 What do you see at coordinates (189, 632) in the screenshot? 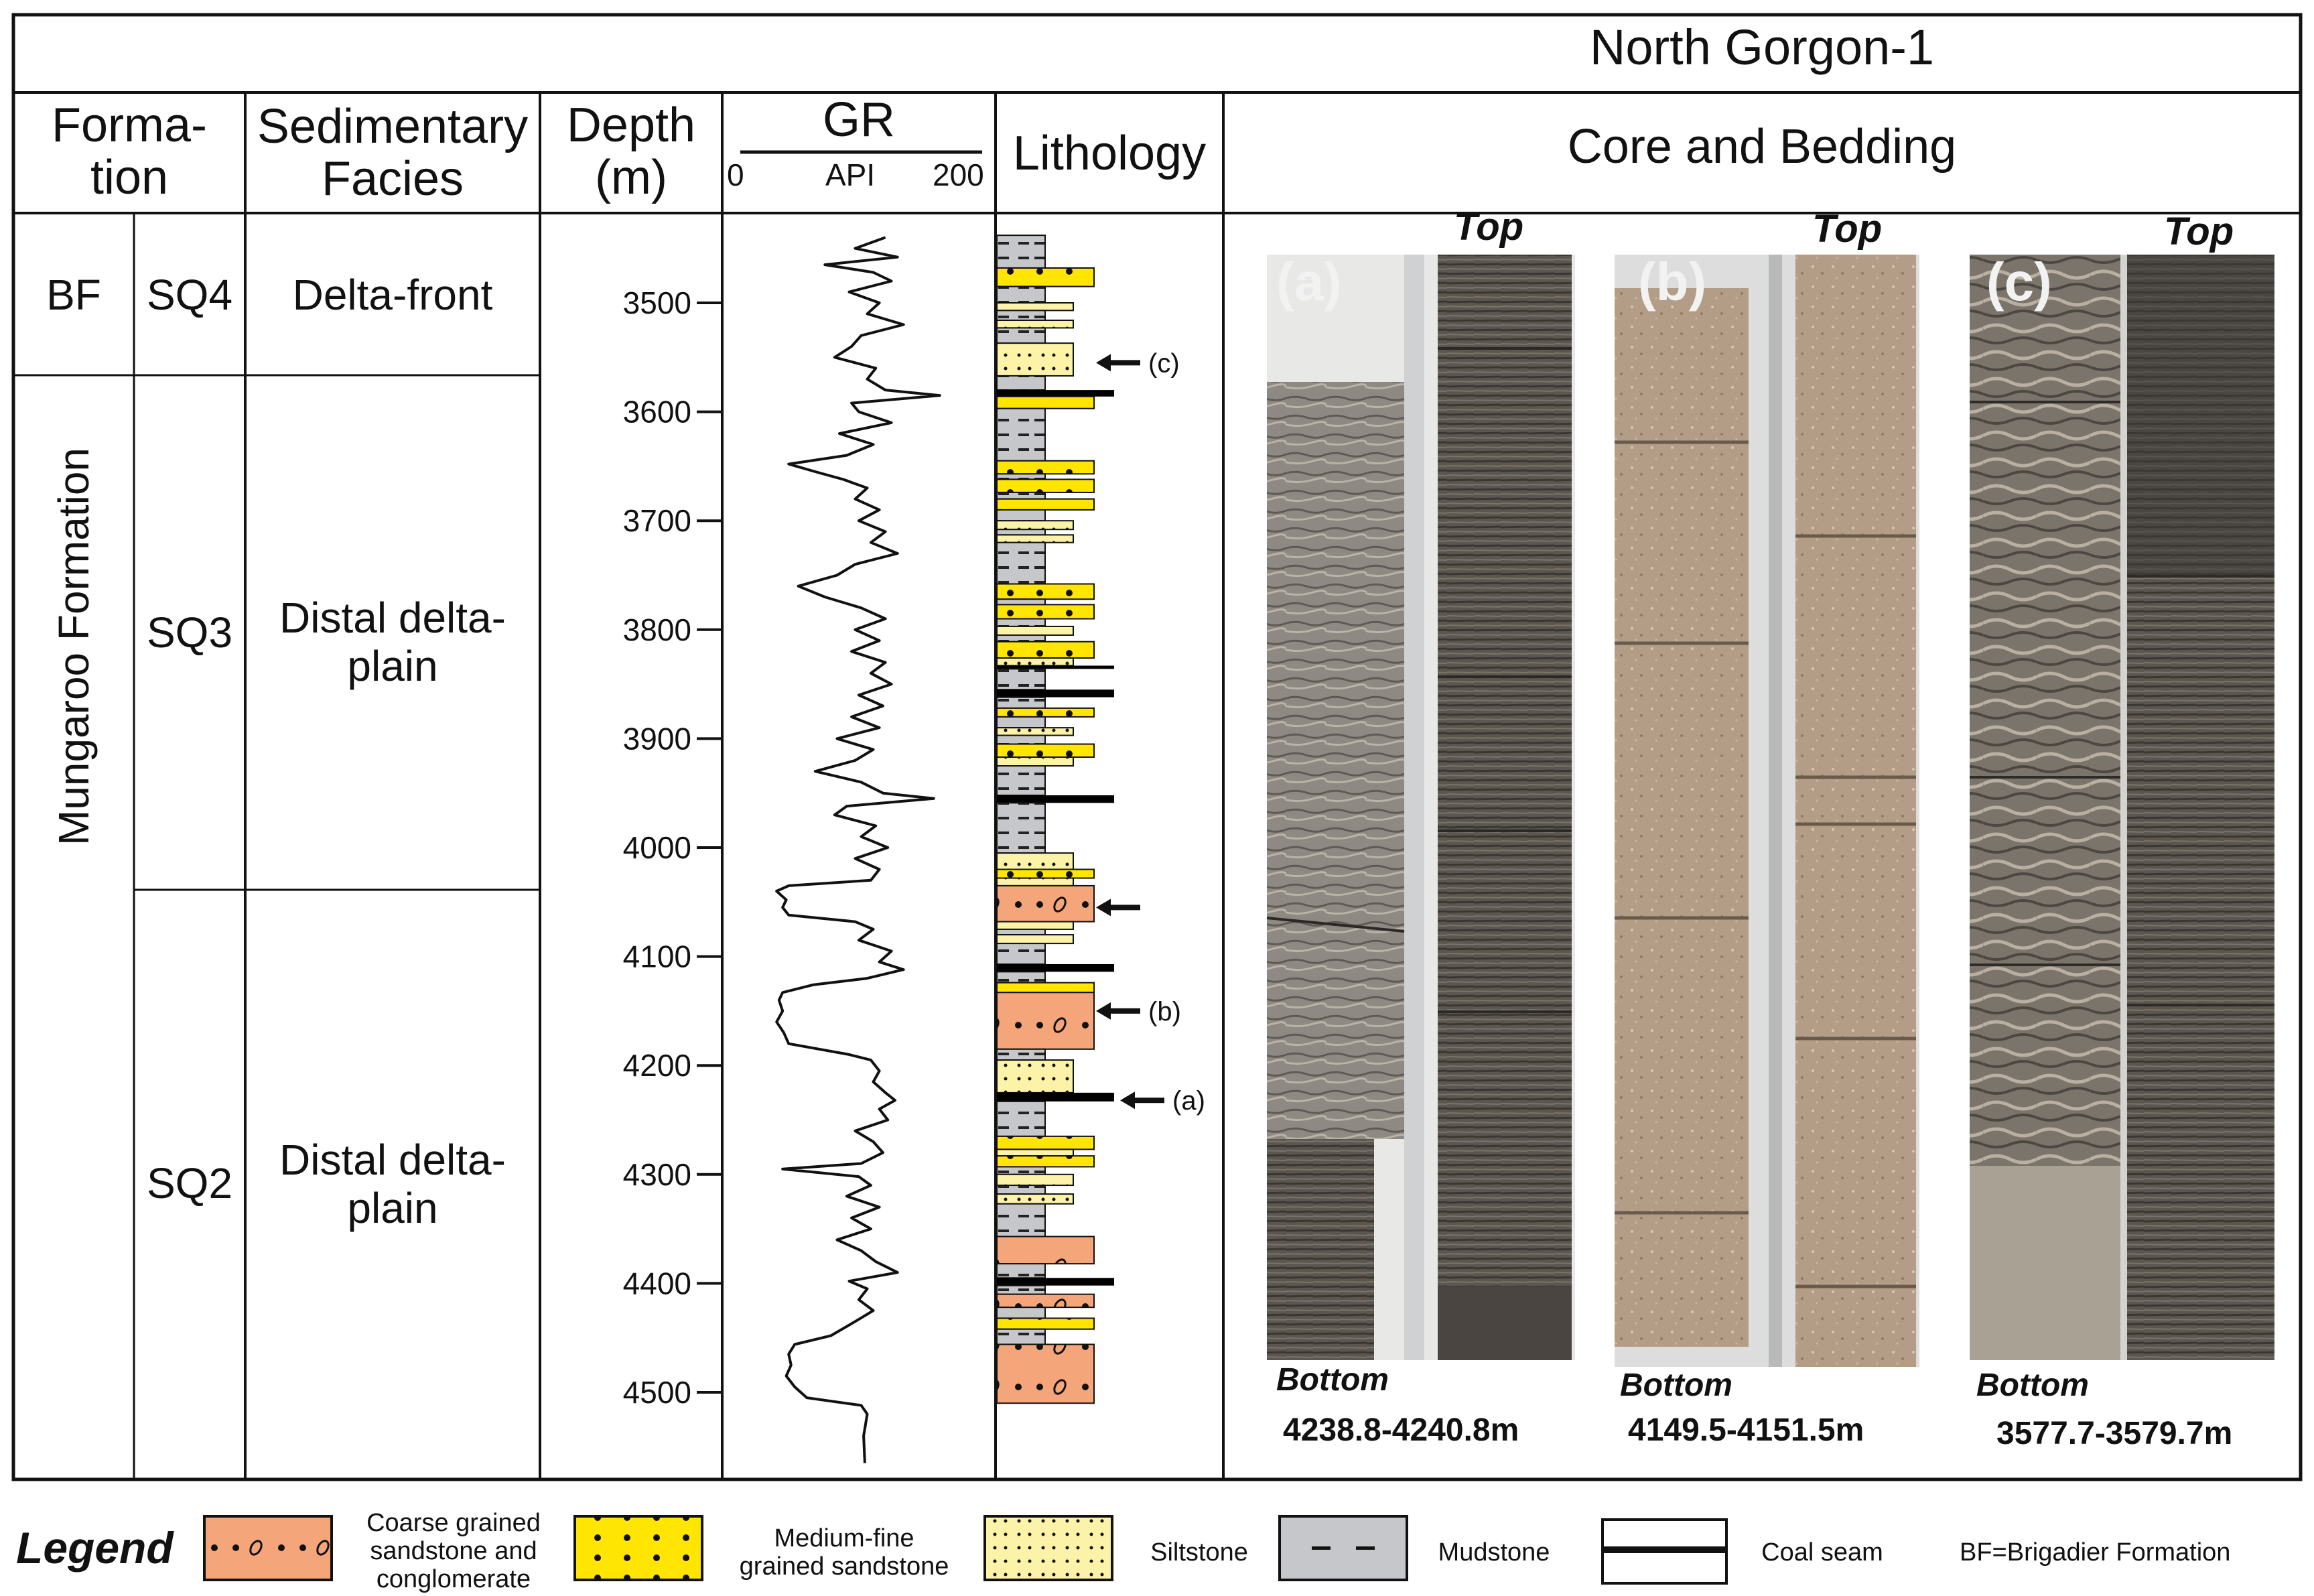
I see `sequence-sq3: SQ3` at bounding box center [189, 632].